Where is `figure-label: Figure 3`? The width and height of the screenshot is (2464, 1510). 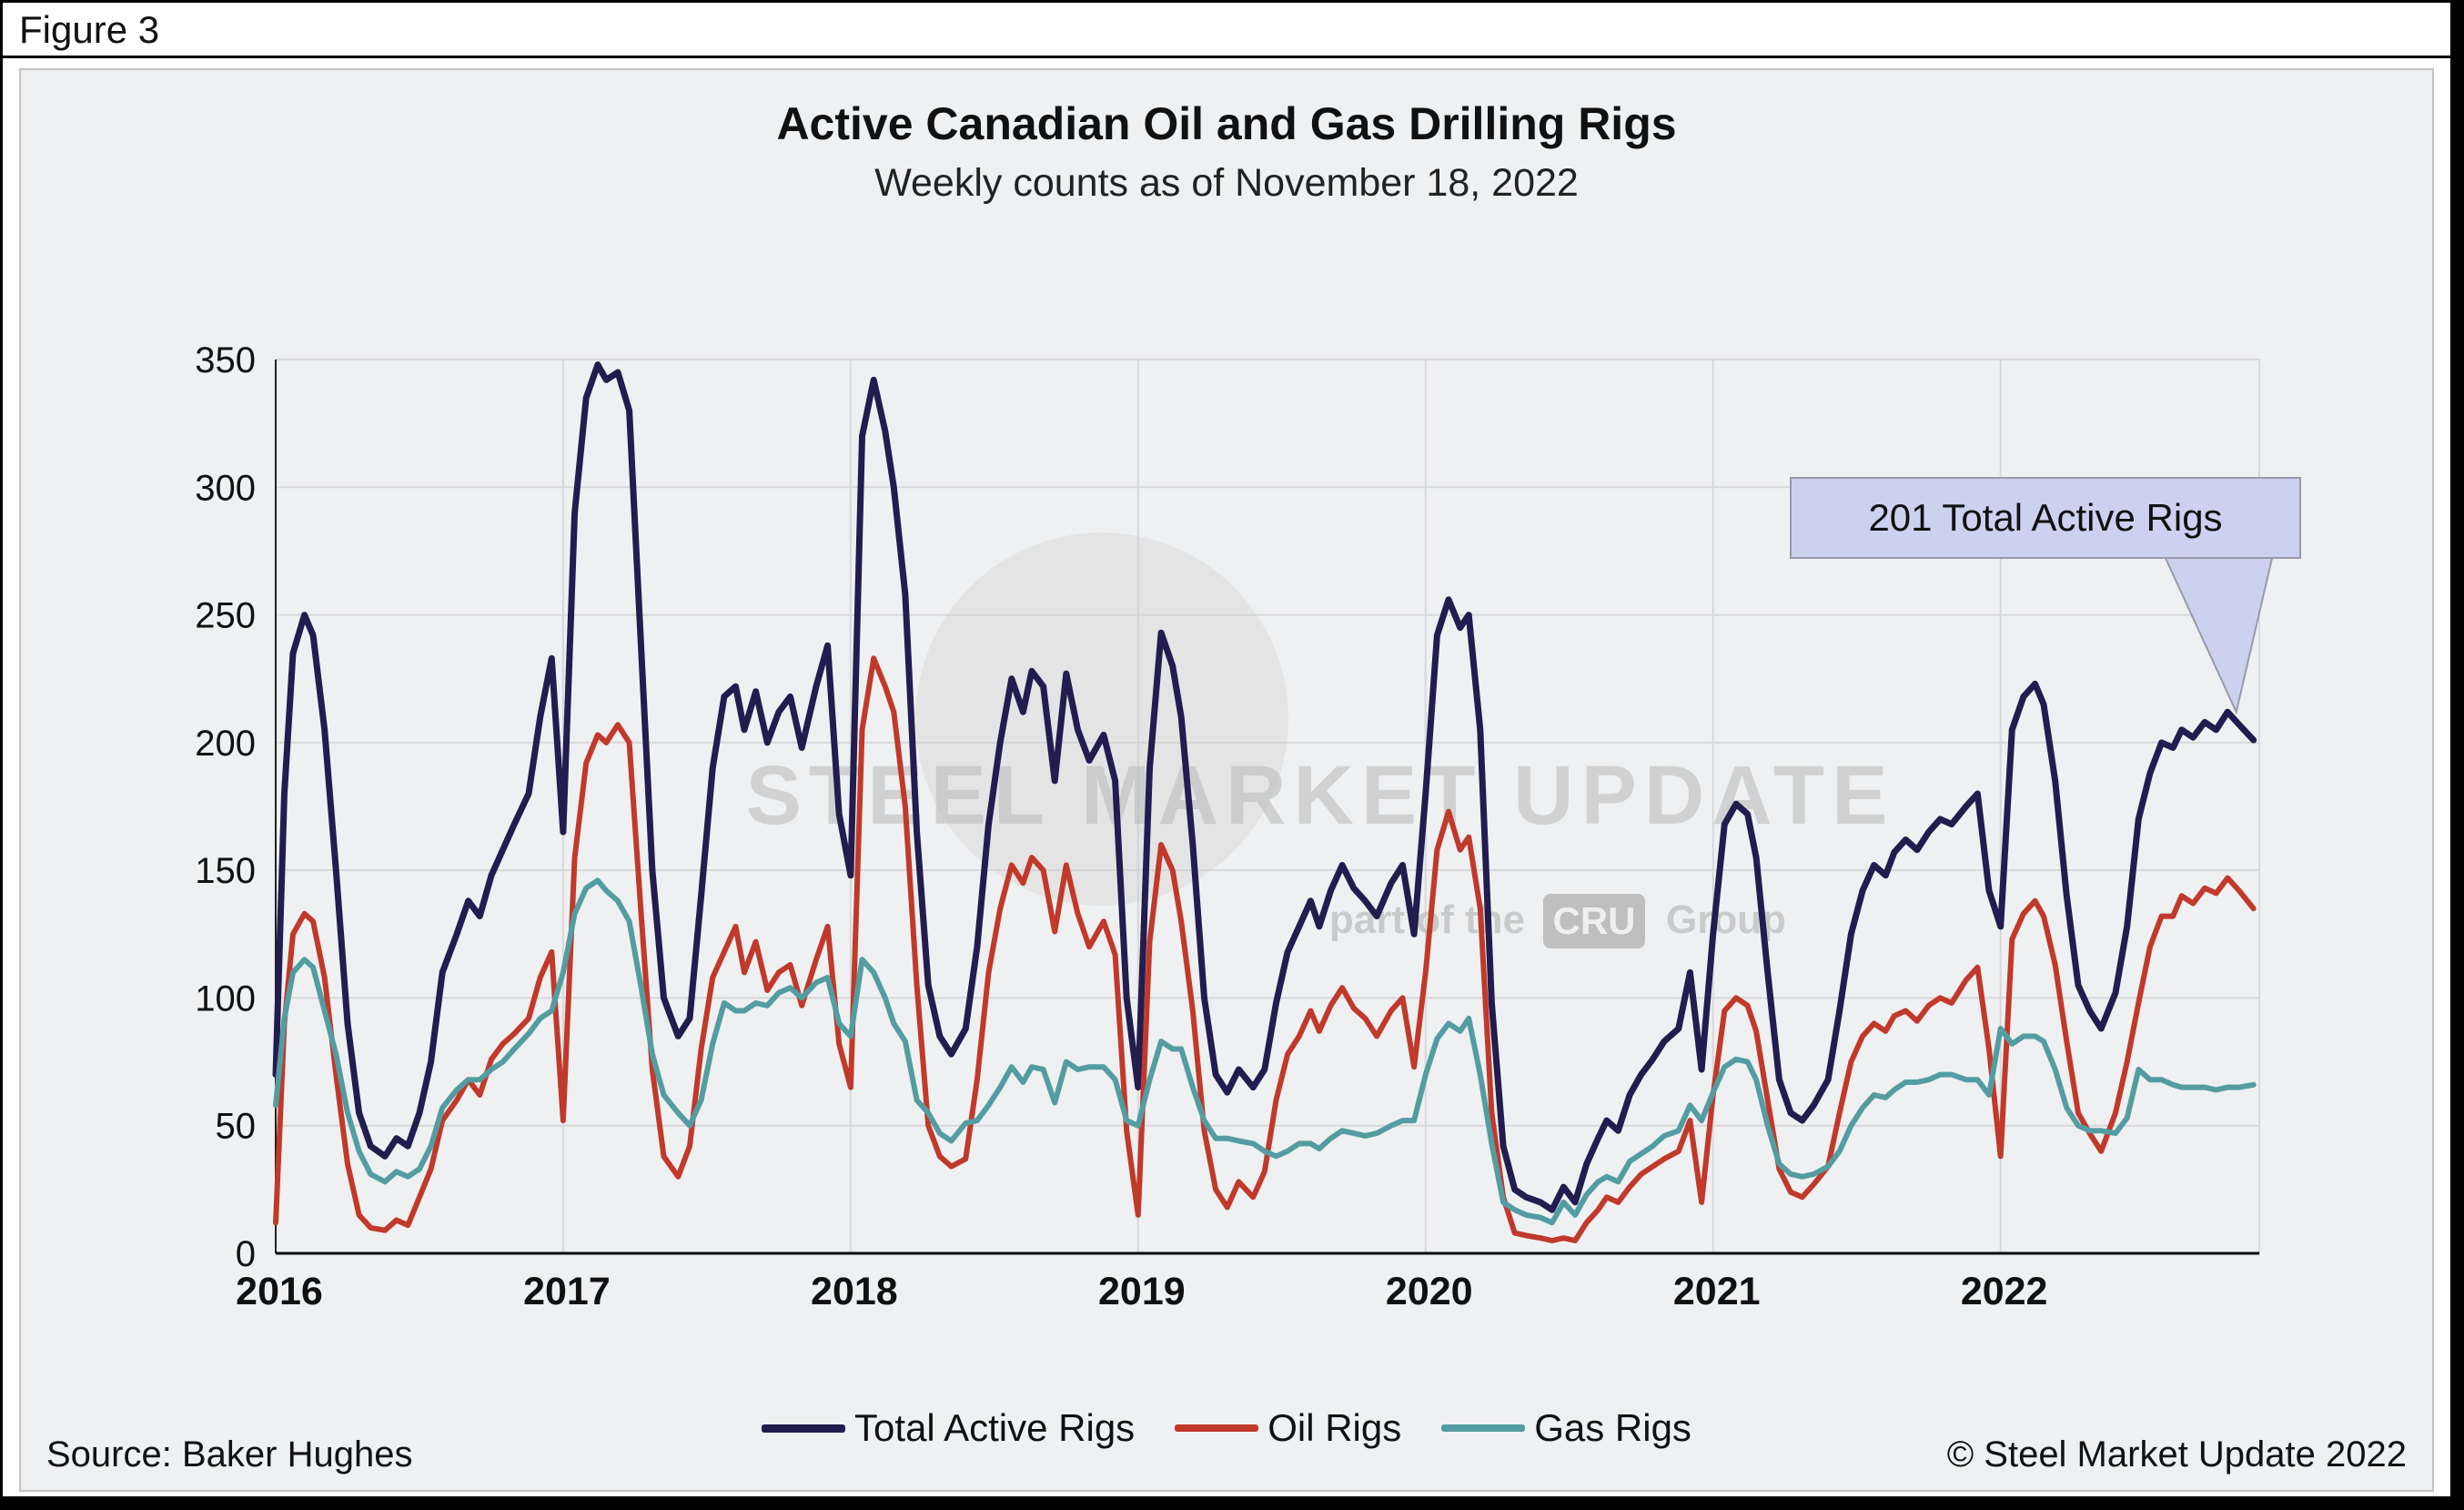 figure-label: Figure 3 is located at coordinates (89, 29).